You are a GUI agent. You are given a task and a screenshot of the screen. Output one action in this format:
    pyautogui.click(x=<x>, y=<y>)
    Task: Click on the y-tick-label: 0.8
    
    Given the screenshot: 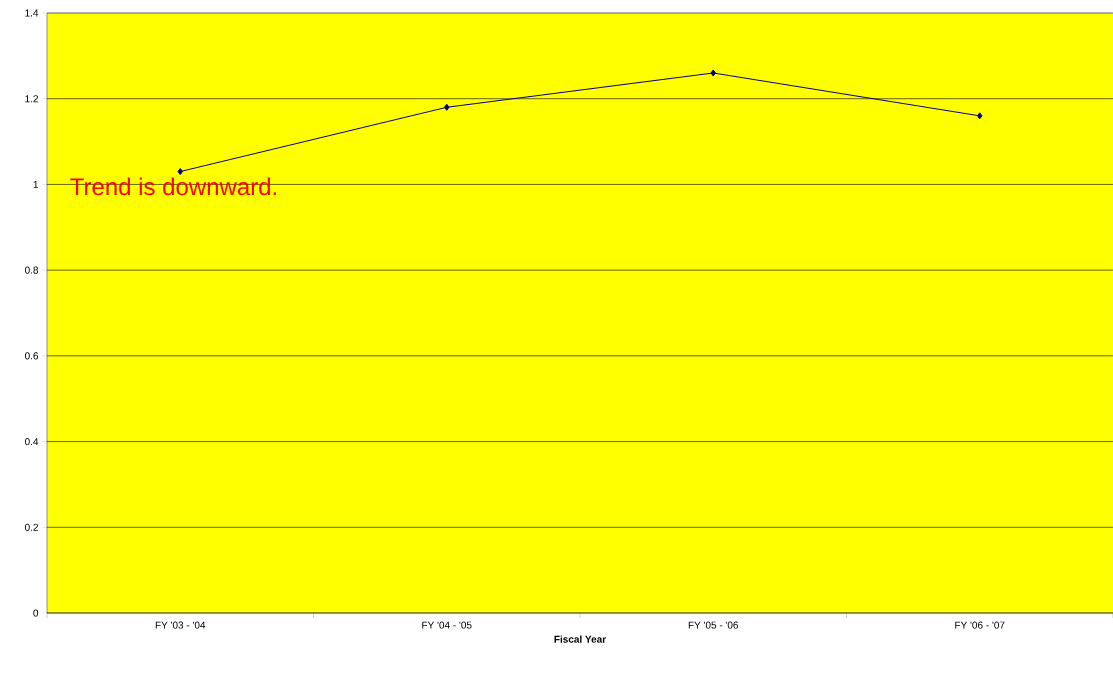 What is the action you would take?
    pyautogui.click(x=31, y=270)
    